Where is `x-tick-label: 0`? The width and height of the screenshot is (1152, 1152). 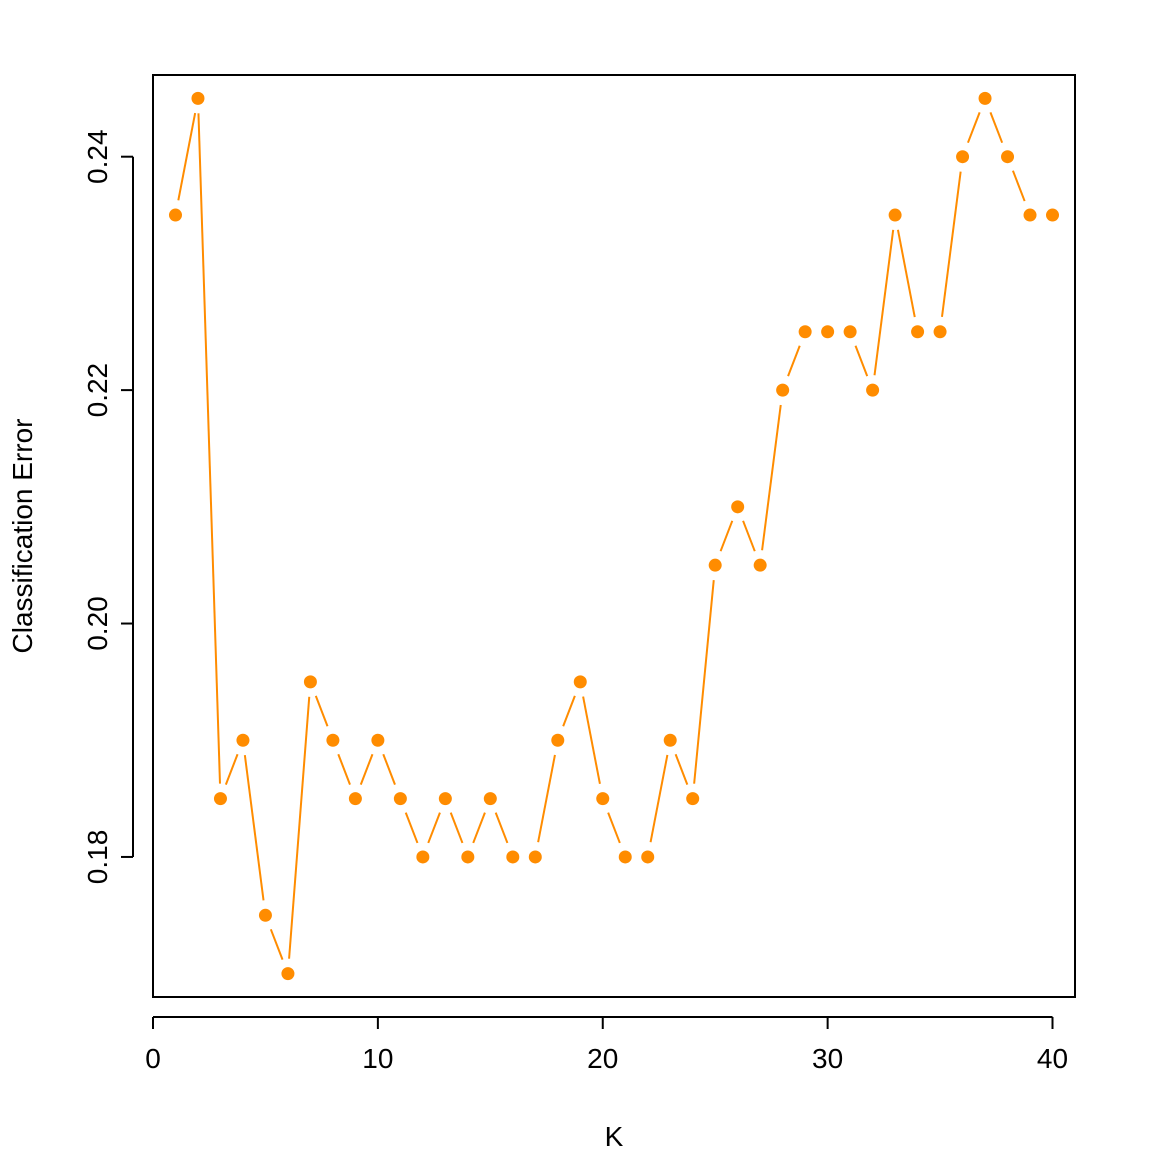 x-tick-label: 0 is located at coordinates (153, 1058).